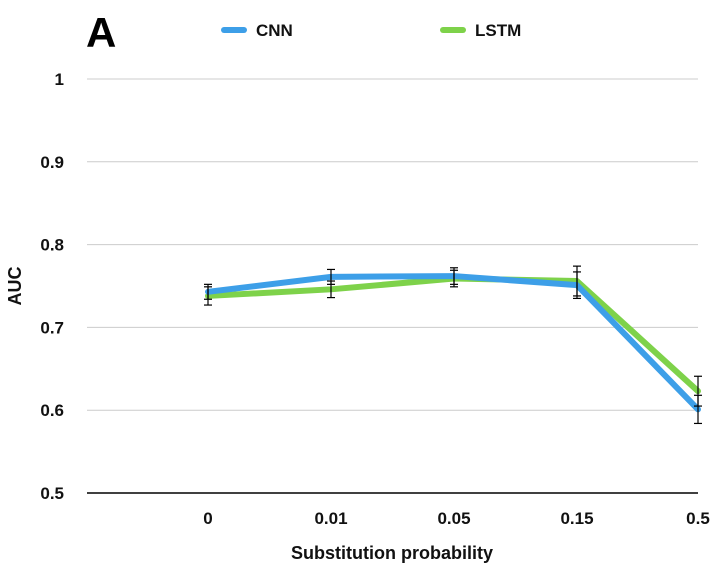  I want to click on x-axis-title: Substitution probability, so click(392, 553).